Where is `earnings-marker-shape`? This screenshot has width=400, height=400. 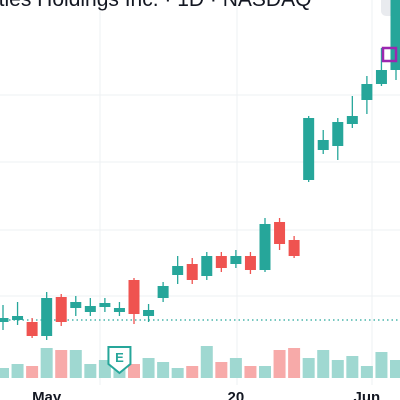 earnings-marker-shape is located at coordinates (119, 360).